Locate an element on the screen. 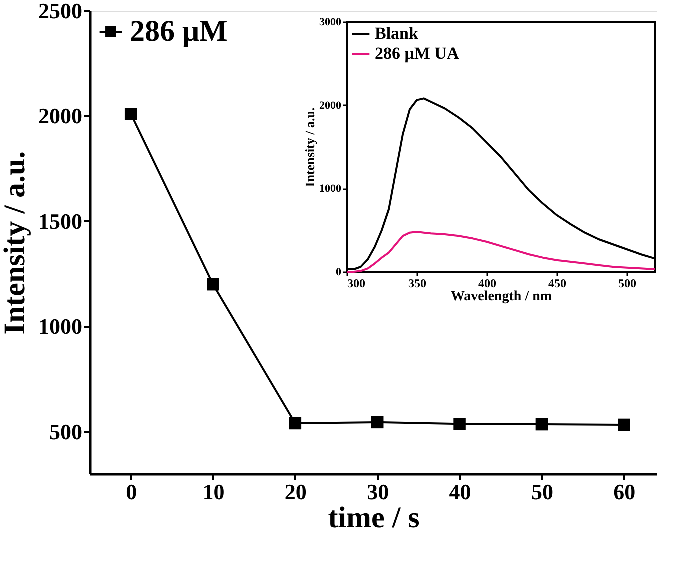 The height and width of the screenshot is (562, 698). x-tick-label: 60 is located at coordinates (625, 492).